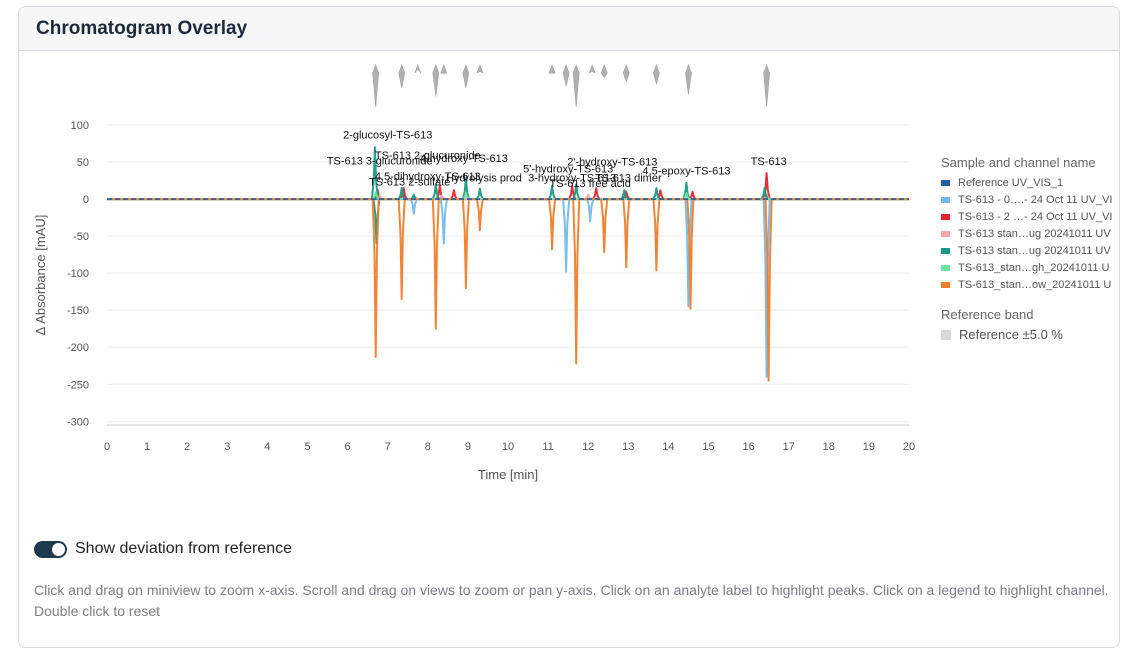 Image resolution: width=1144 pixels, height=648 pixels. I want to click on legend-item-3: TS-613 stan…ug 20241011 UV, so click(1030, 233).